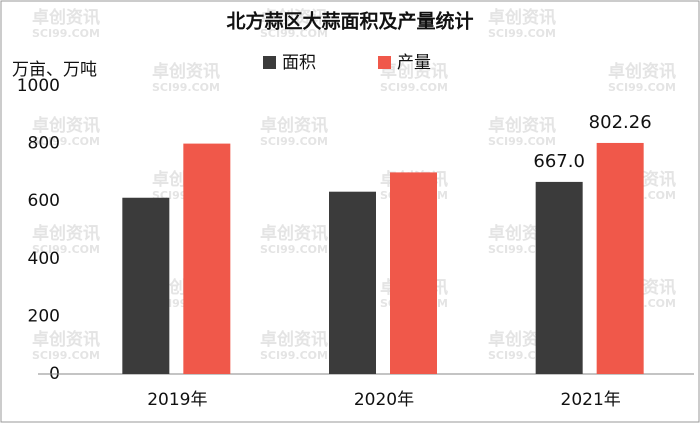  What do you see at coordinates (559, 161) in the screenshot?
I see `data-label: 667.0` at bounding box center [559, 161].